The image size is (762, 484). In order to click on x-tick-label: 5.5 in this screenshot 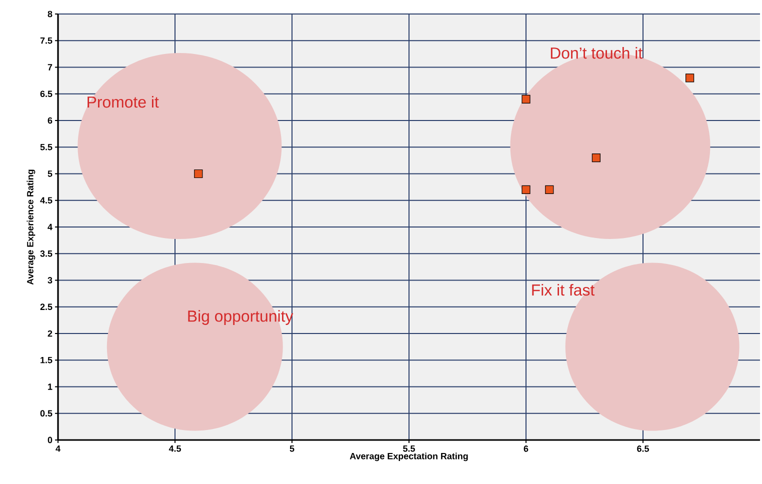, I will do `click(409, 449)`.